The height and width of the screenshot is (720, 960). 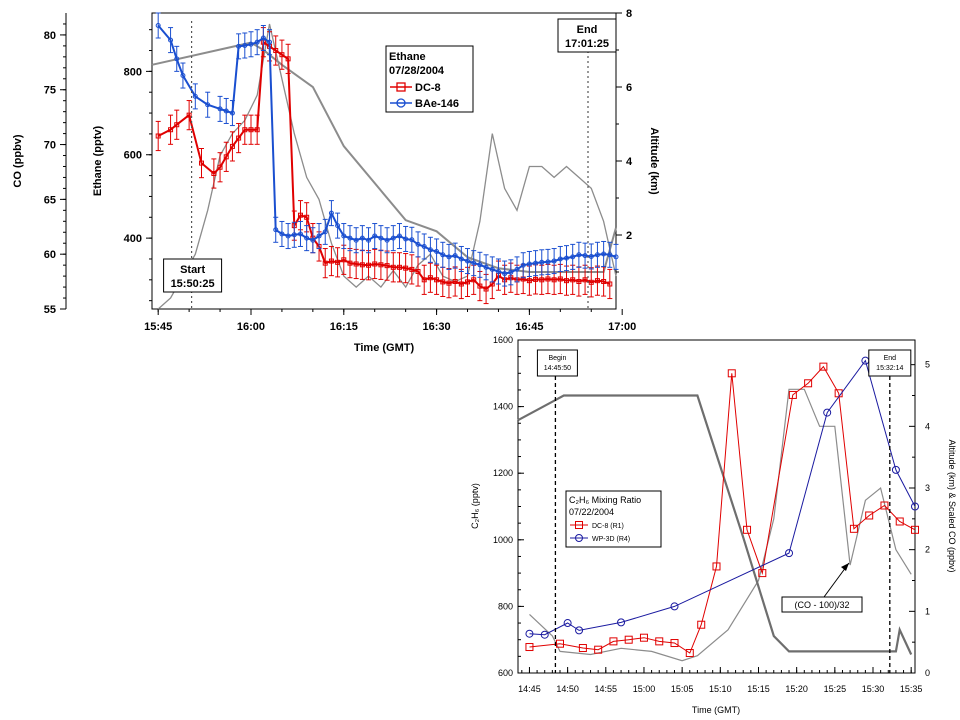 I want to click on c2h6-axis-ticks: 1600 1400 1200 1000 800 600, so click(x=508, y=506).